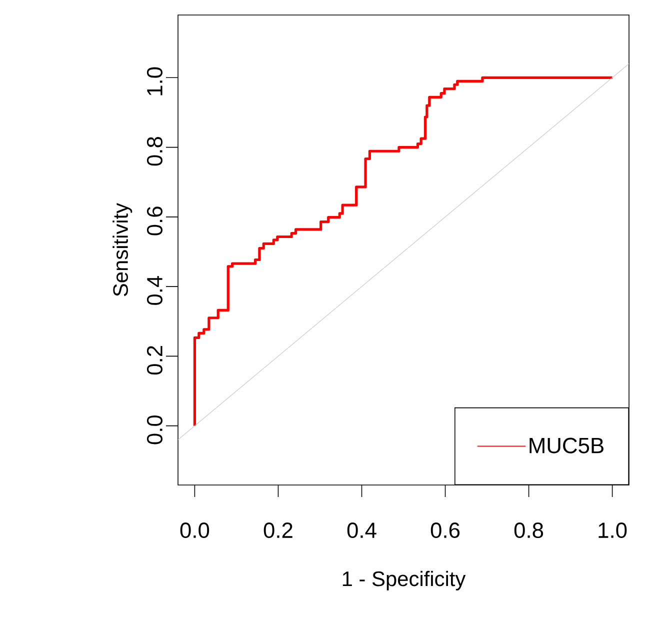  Describe the element at coordinates (122, 249) in the screenshot. I see `y-axis-title: Sensitivity` at that location.